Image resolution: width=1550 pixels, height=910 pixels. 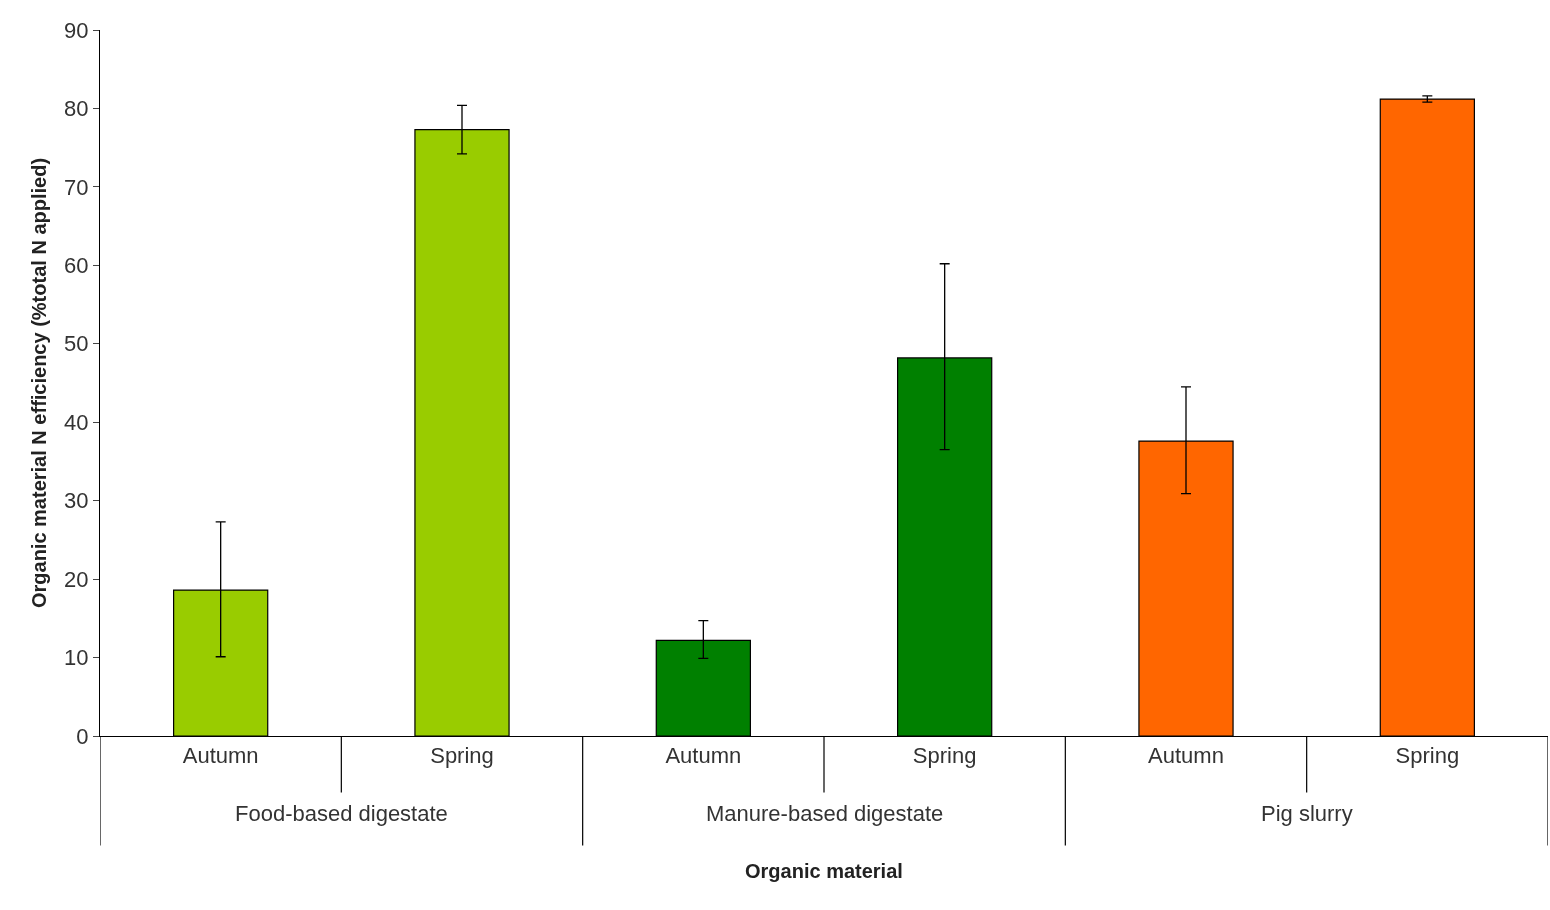 I want to click on y-tick-label: 0, so click(x=82, y=736).